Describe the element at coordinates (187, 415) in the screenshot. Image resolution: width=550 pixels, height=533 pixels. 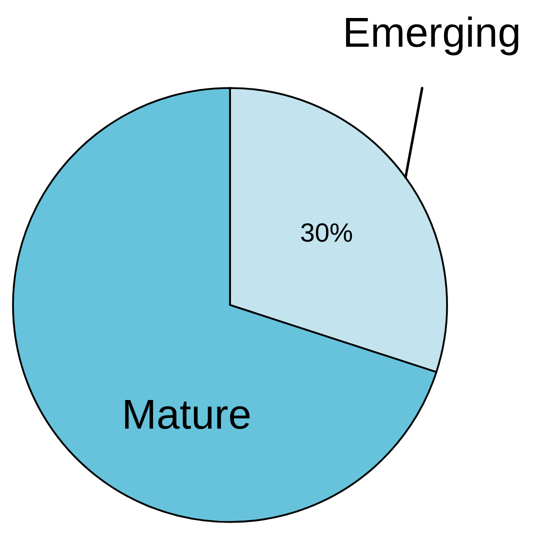
I see `slice-label: Mature` at that location.